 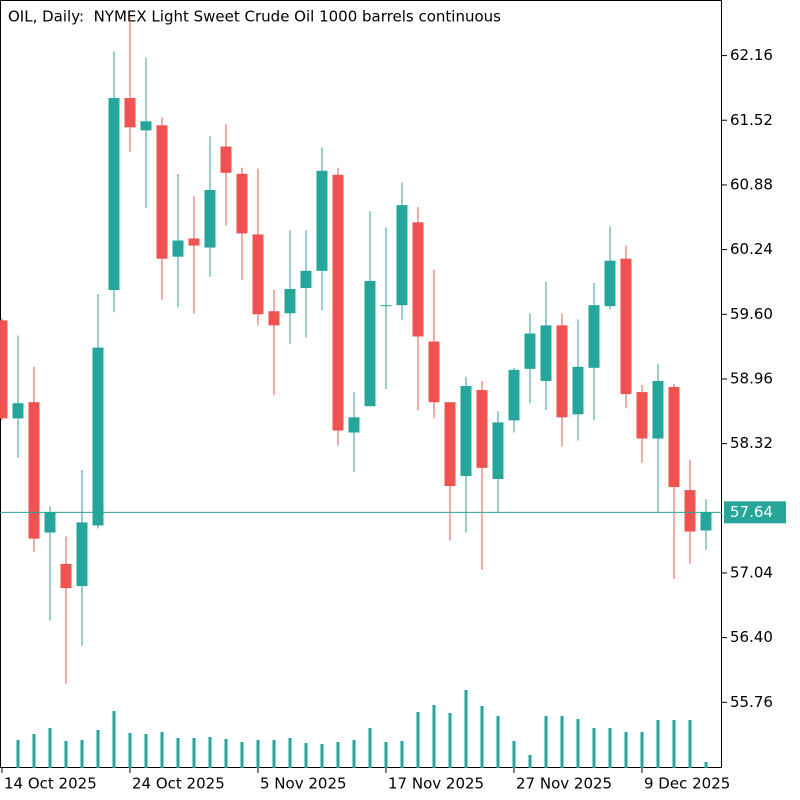 I want to click on y-tick-label: 58.96, so click(x=751, y=378).